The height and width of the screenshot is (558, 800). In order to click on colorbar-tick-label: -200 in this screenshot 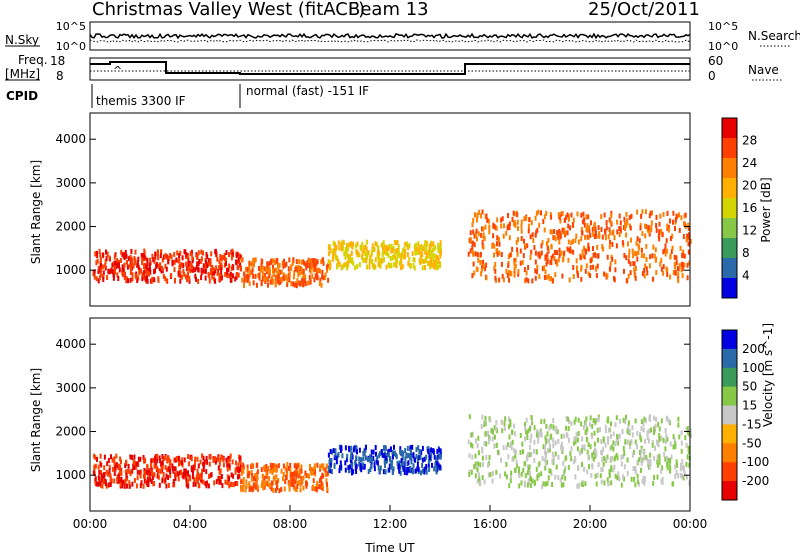, I will do `click(755, 481)`.